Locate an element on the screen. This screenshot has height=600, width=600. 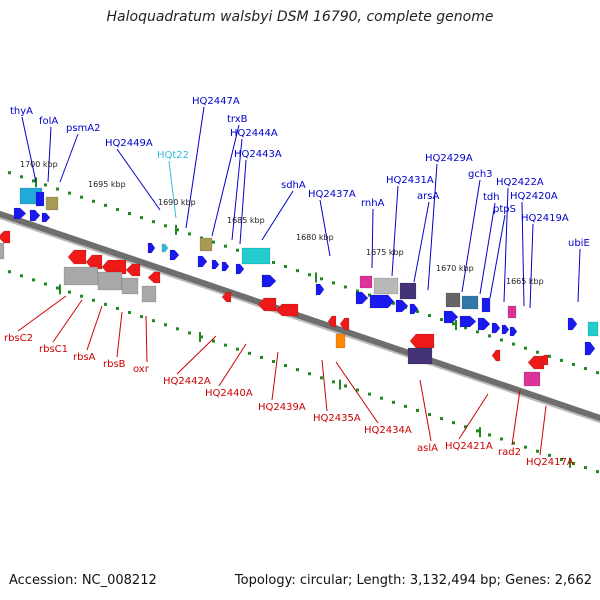
gene-label: HQ2435A is located at coordinates (337, 418).